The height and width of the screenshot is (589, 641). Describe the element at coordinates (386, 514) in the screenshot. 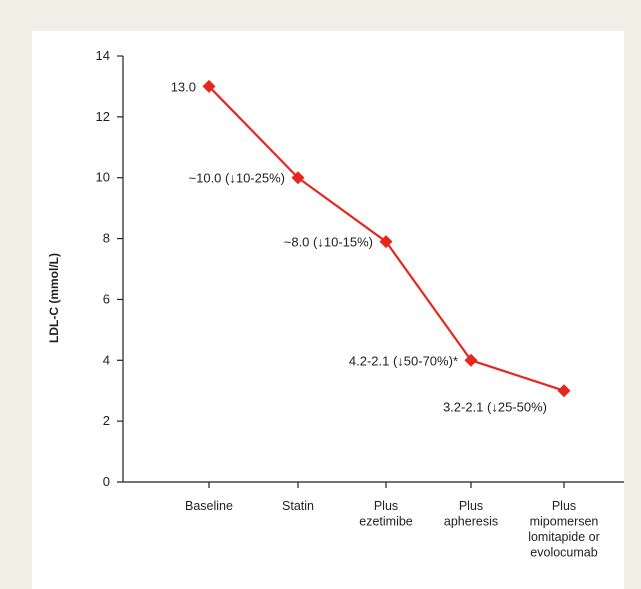

I see `x-tick-label: Plus ezetimibe` at that location.